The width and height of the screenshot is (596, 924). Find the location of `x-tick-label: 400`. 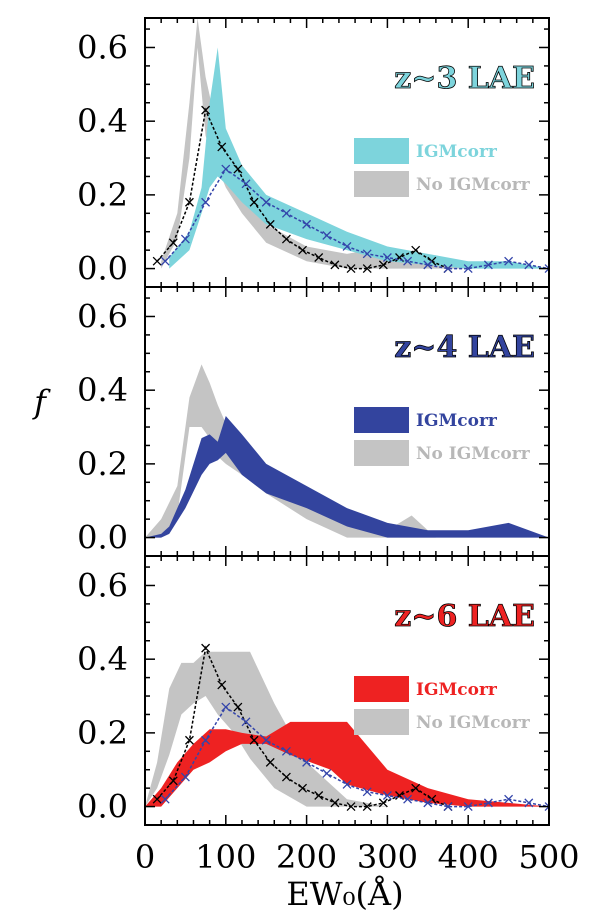

x-tick-label: 400 is located at coordinates (468, 857).